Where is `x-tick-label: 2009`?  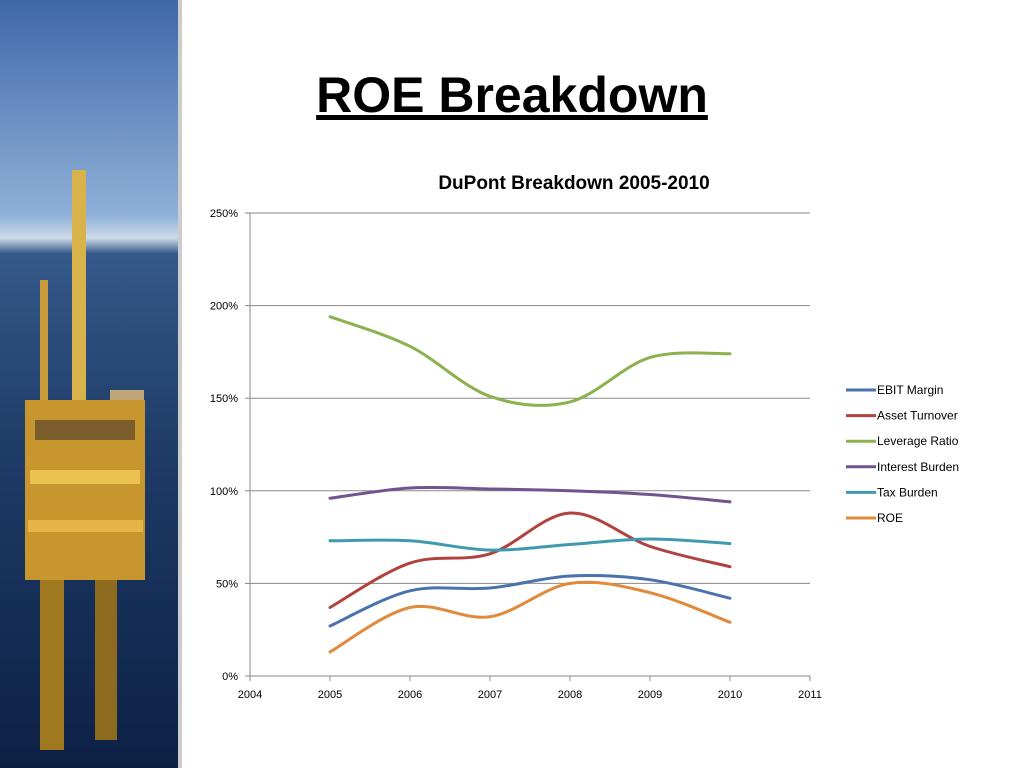
x-tick-label: 2009 is located at coordinates (650, 695).